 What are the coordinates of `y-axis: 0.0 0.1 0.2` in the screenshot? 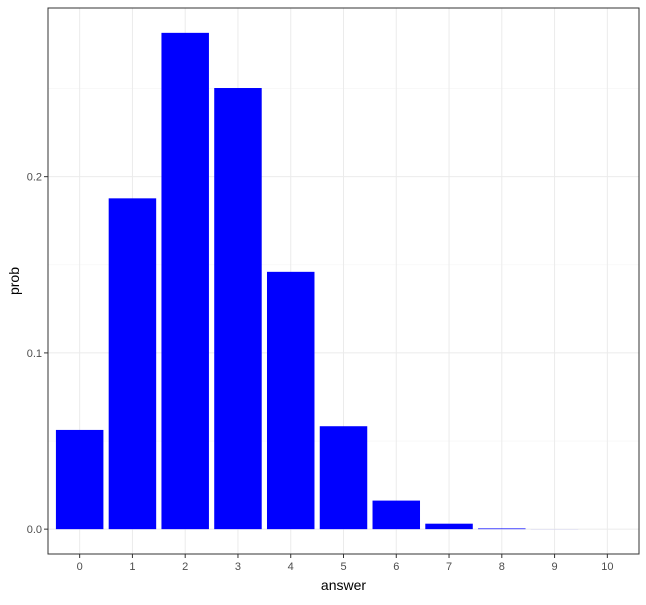 It's located at (37, 354).